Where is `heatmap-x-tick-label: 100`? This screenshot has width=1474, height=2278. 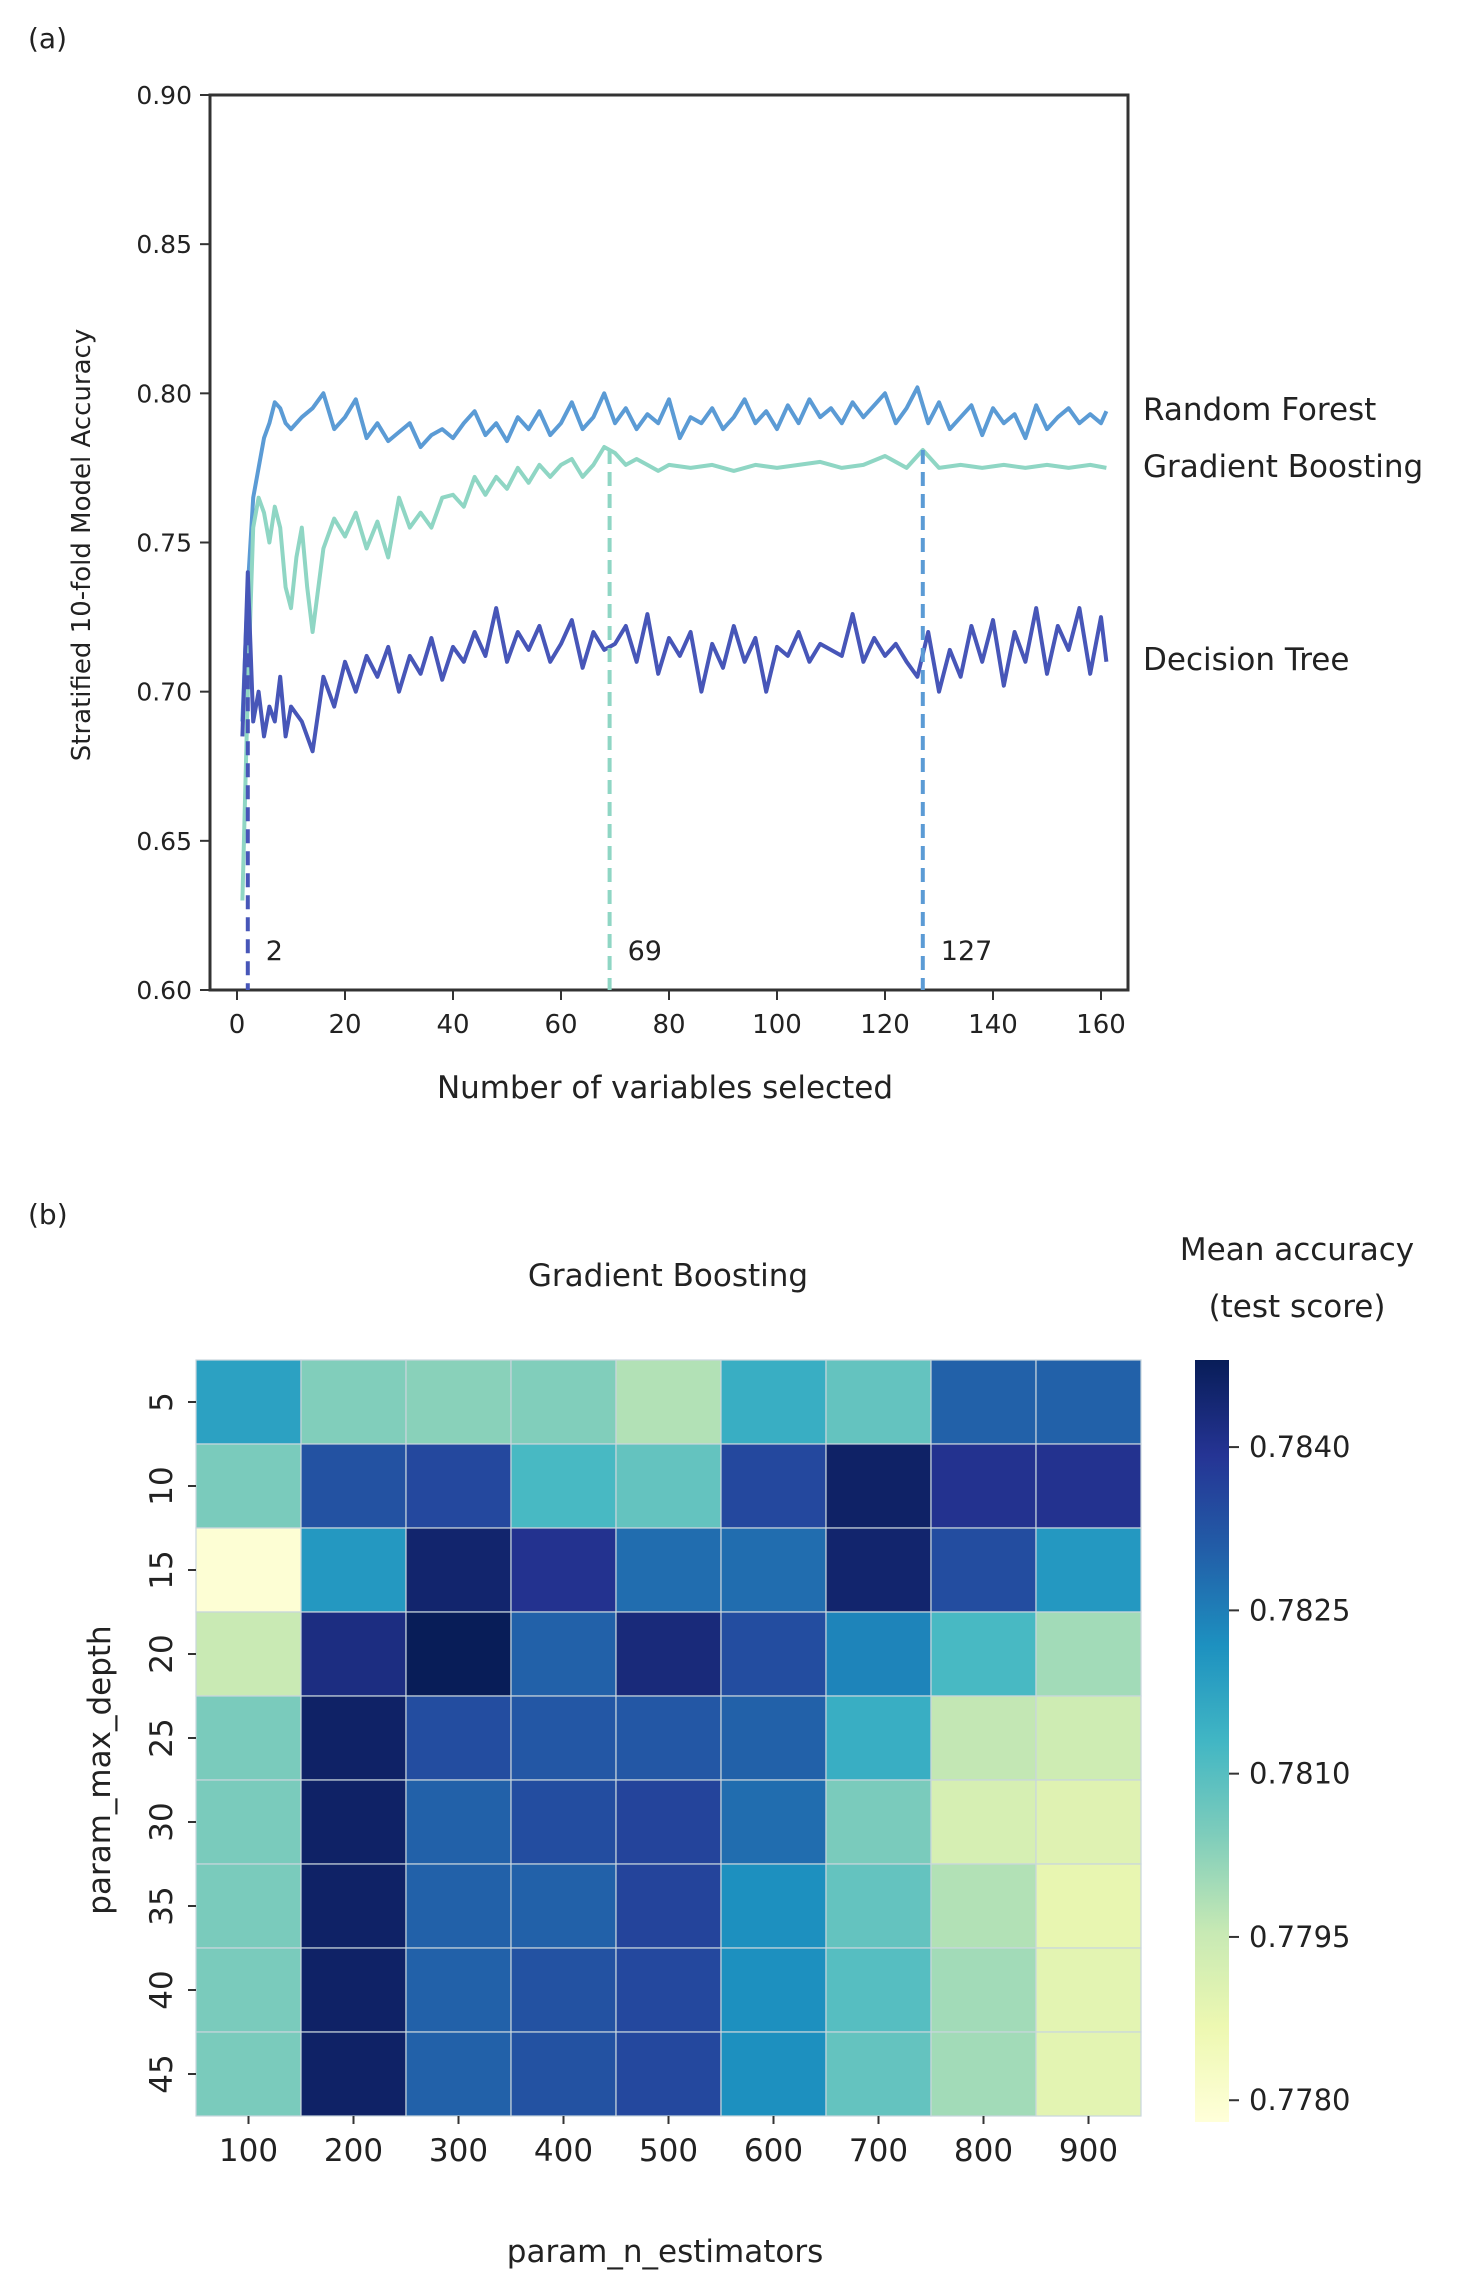 heatmap-x-tick-label: 100 is located at coordinates (248, 2151).